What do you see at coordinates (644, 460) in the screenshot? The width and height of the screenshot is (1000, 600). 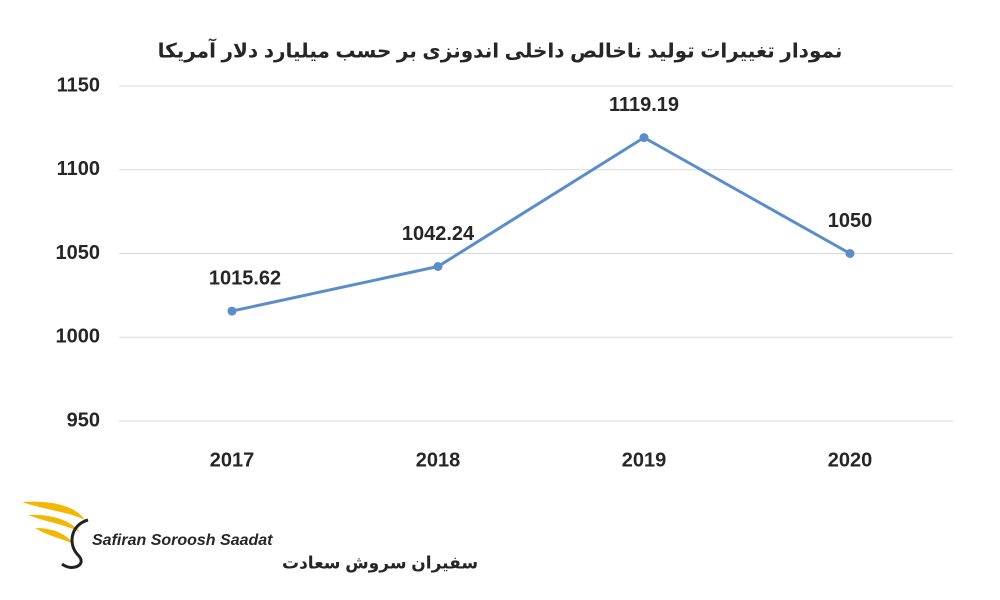 I see `x-tick-label: 2019` at bounding box center [644, 460].